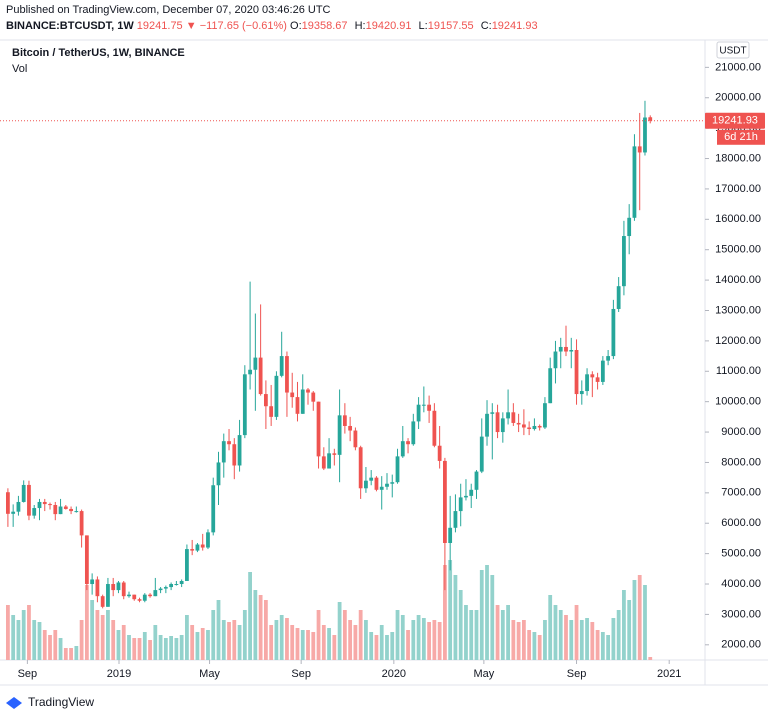 The height and width of the screenshot is (718, 768). I want to click on ohlc-label: O:, so click(296, 26).